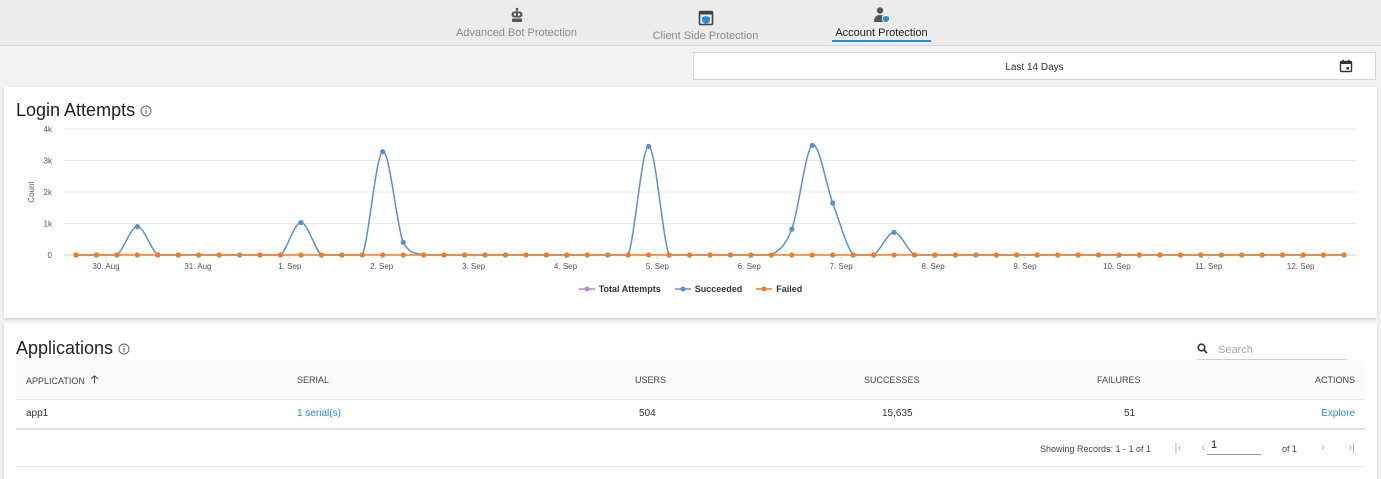 This screenshot has height=479, width=1381. Describe the element at coordinates (31, 192) in the screenshot. I see `y-axis-label: Count` at that location.